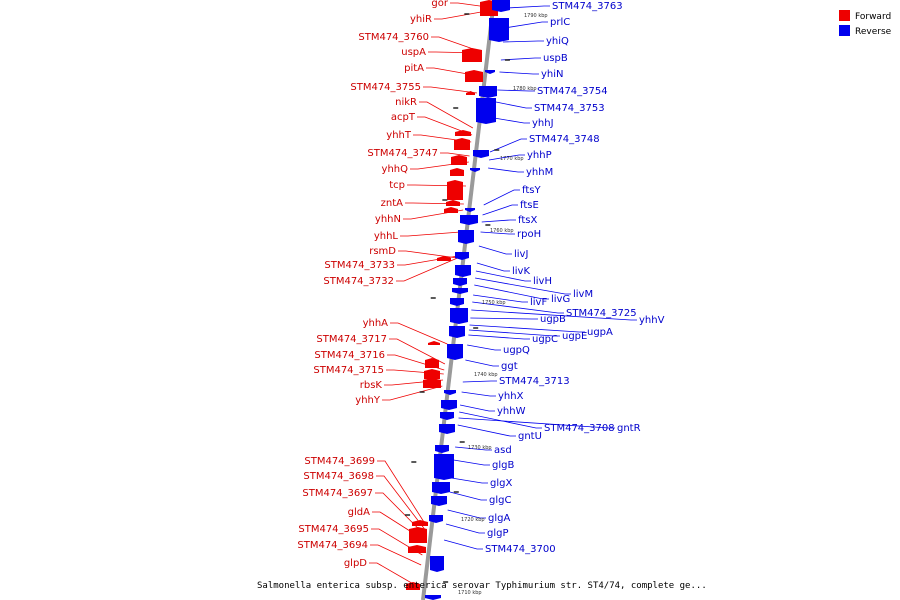 The height and width of the screenshot is (600, 900). What do you see at coordinates (511, 411) in the screenshot?
I see `reverse-gene-label: yhhW` at bounding box center [511, 411].